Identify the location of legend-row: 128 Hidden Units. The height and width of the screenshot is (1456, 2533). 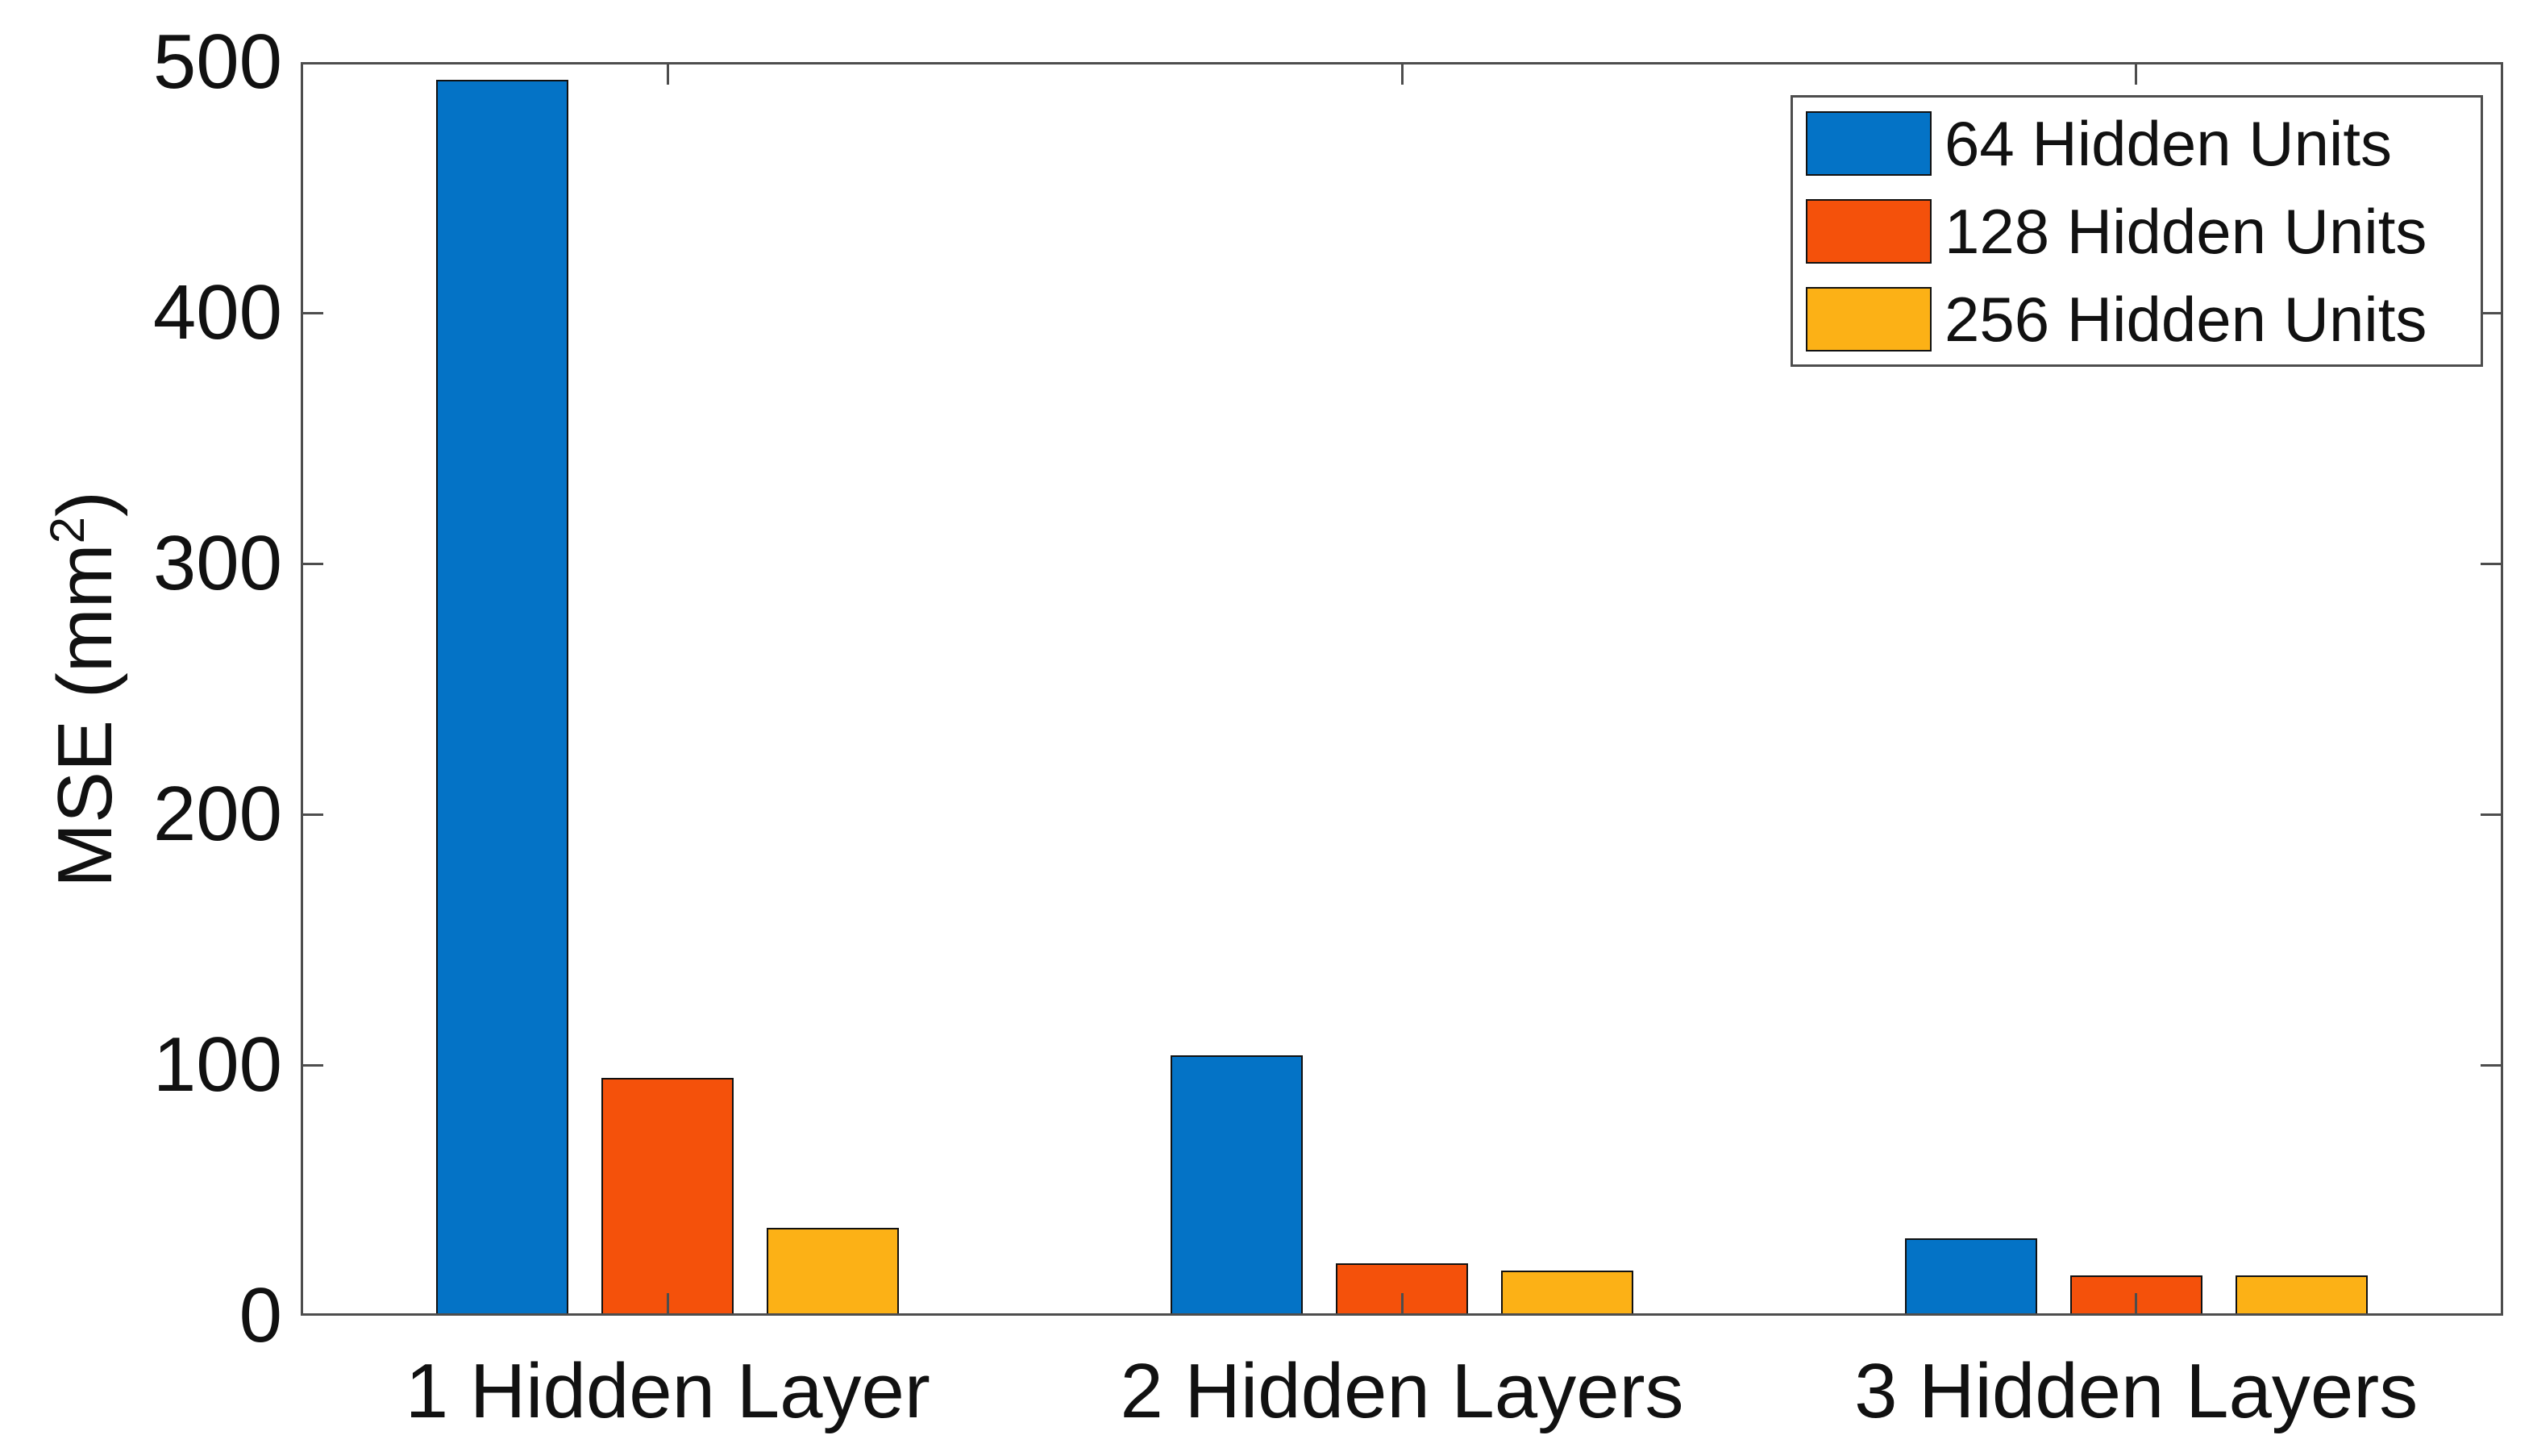
(2143, 231).